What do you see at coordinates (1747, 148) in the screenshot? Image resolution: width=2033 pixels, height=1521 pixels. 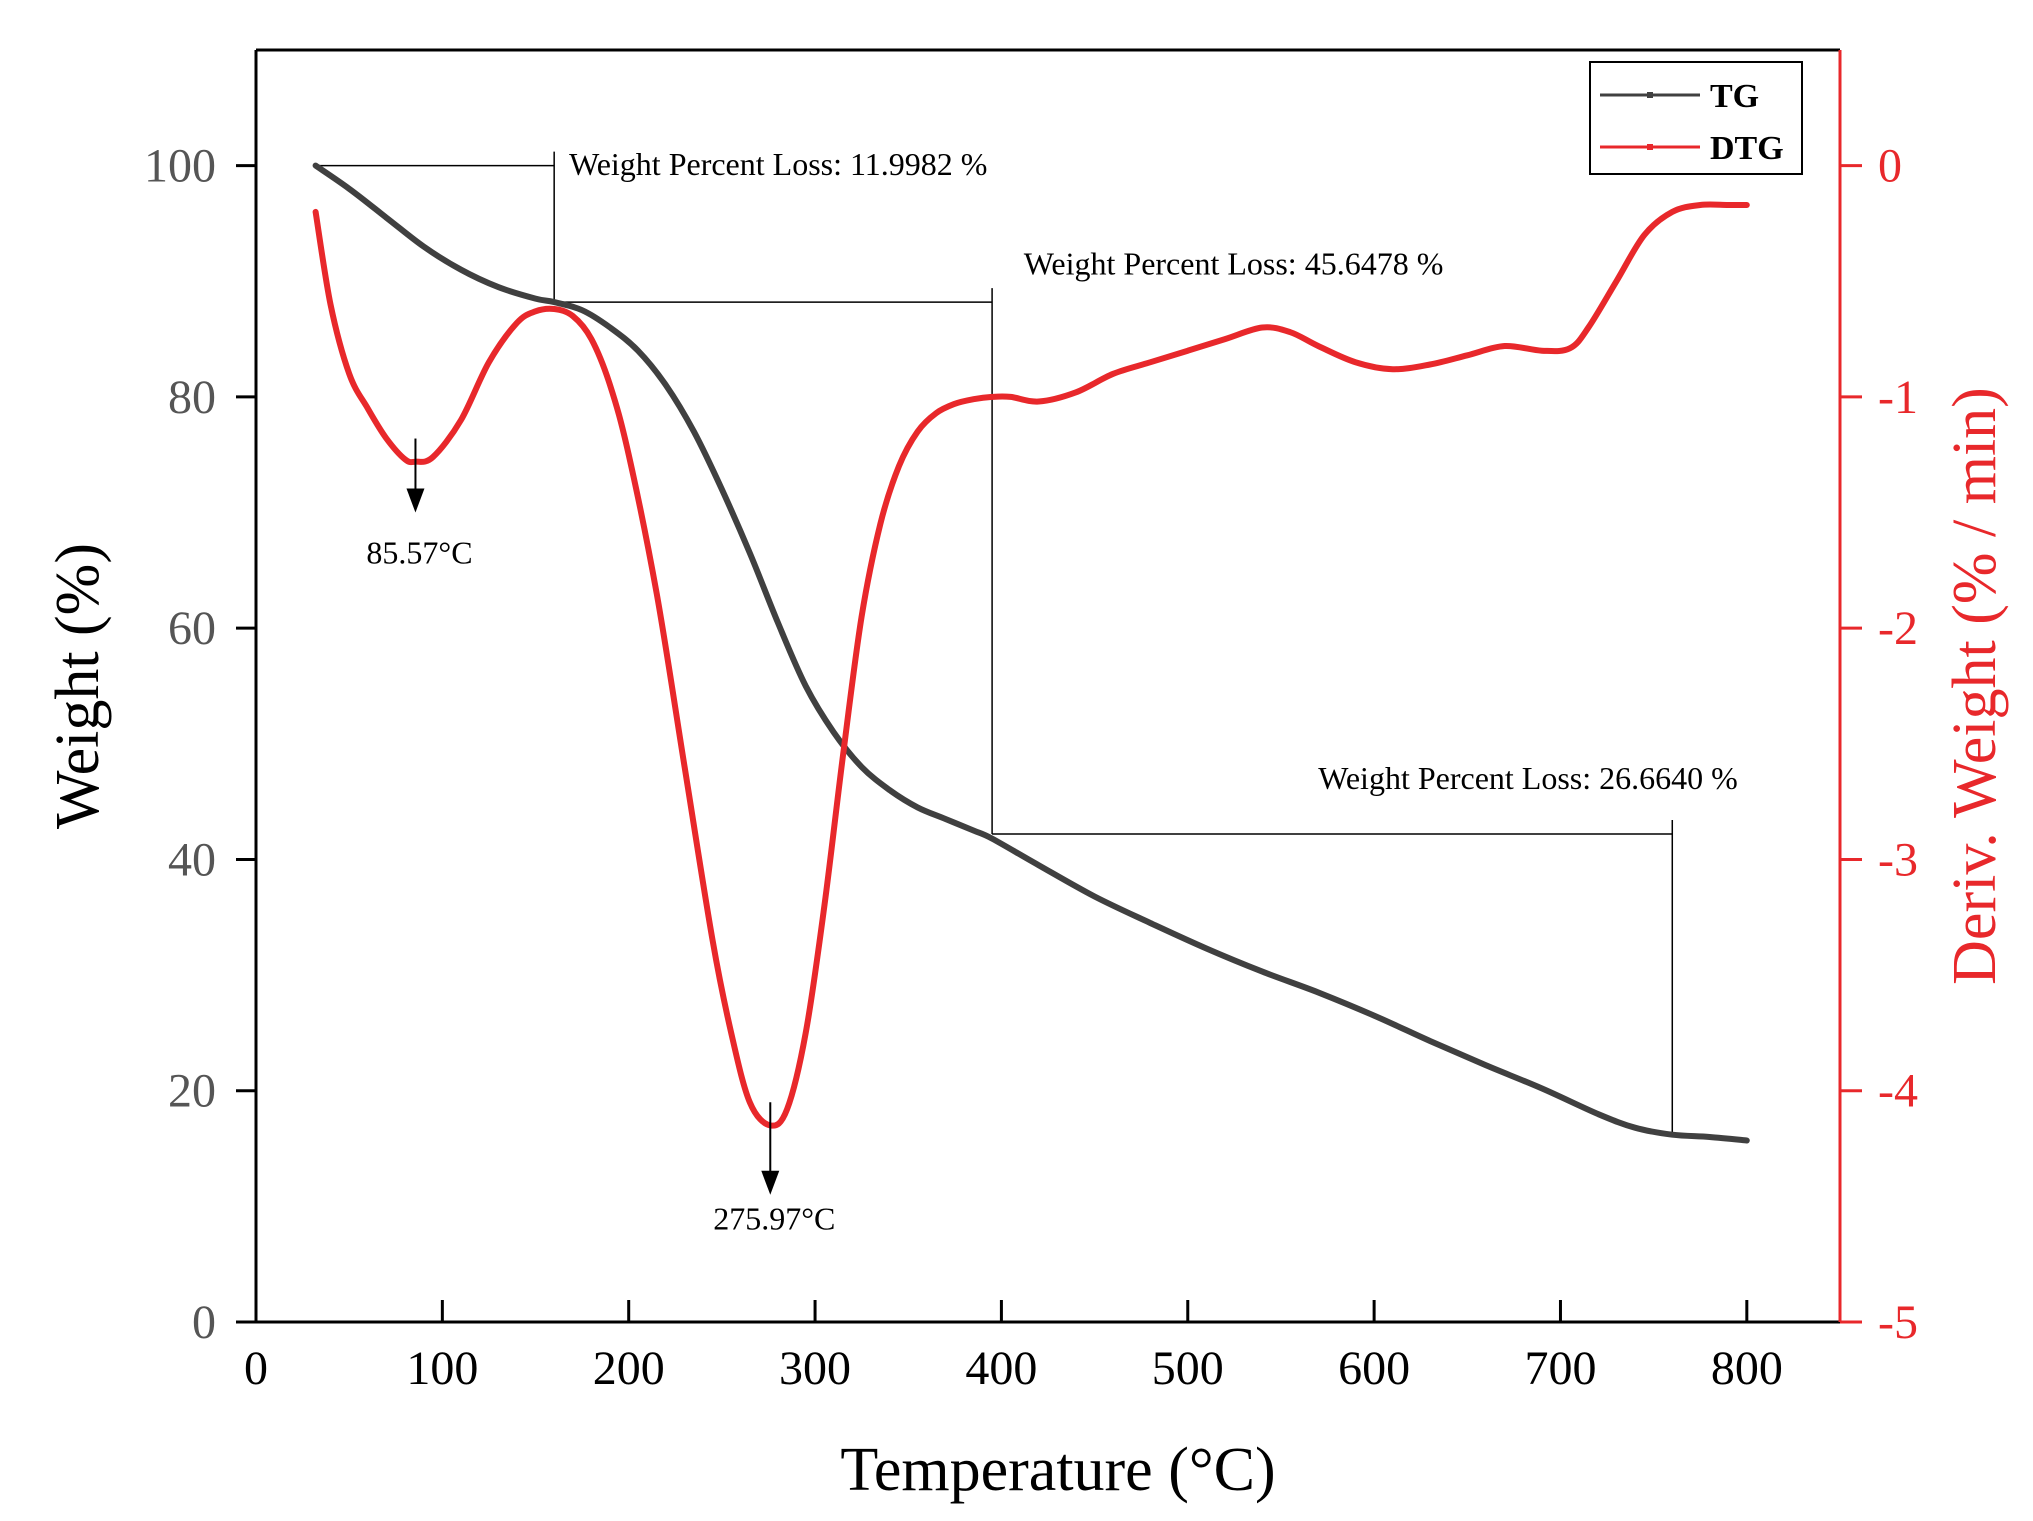 I see `legend-label-dtg: DTG` at bounding box center [1747, 148].